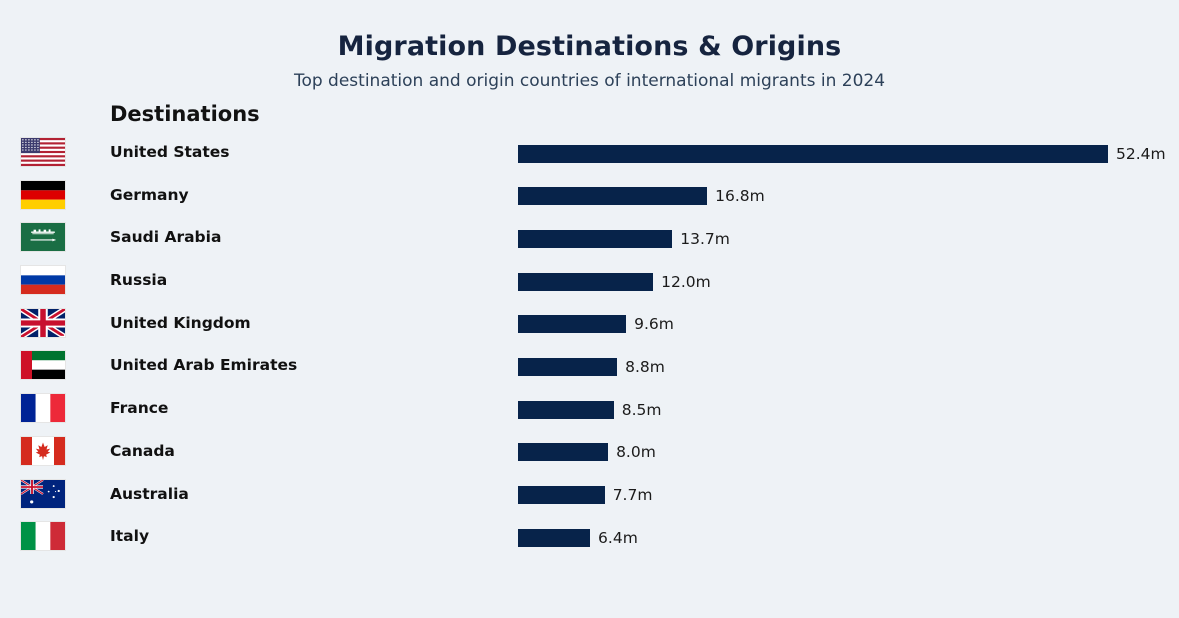  What do you see at coordinates (43, 493) in the screenshot?
I see `flag-australia-icon` at bounding box center [43, 493].